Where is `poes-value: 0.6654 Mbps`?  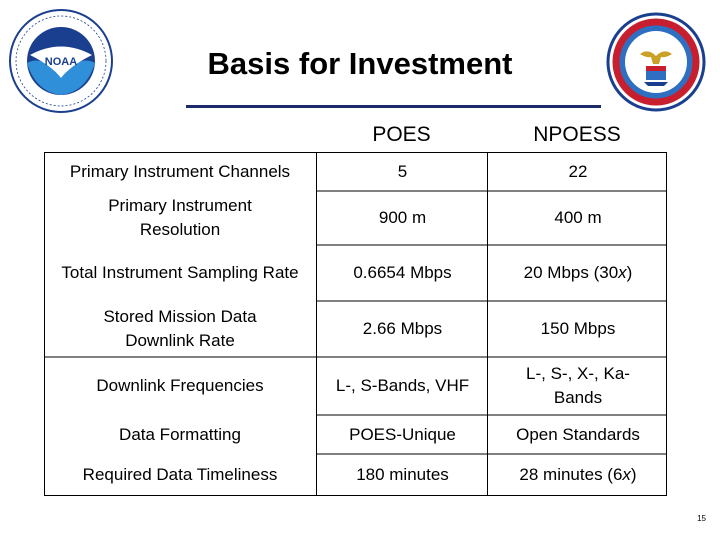 poes-value: 0.6654 Mbps is located at coordinates (402, 273).